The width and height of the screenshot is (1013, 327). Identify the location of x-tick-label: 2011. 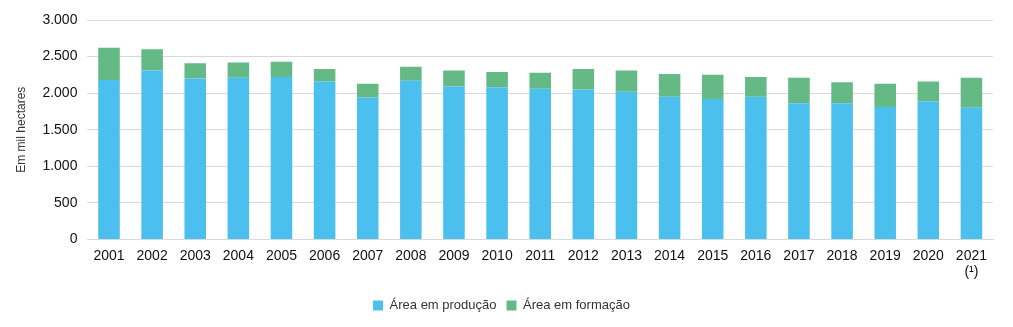
(540, 254).